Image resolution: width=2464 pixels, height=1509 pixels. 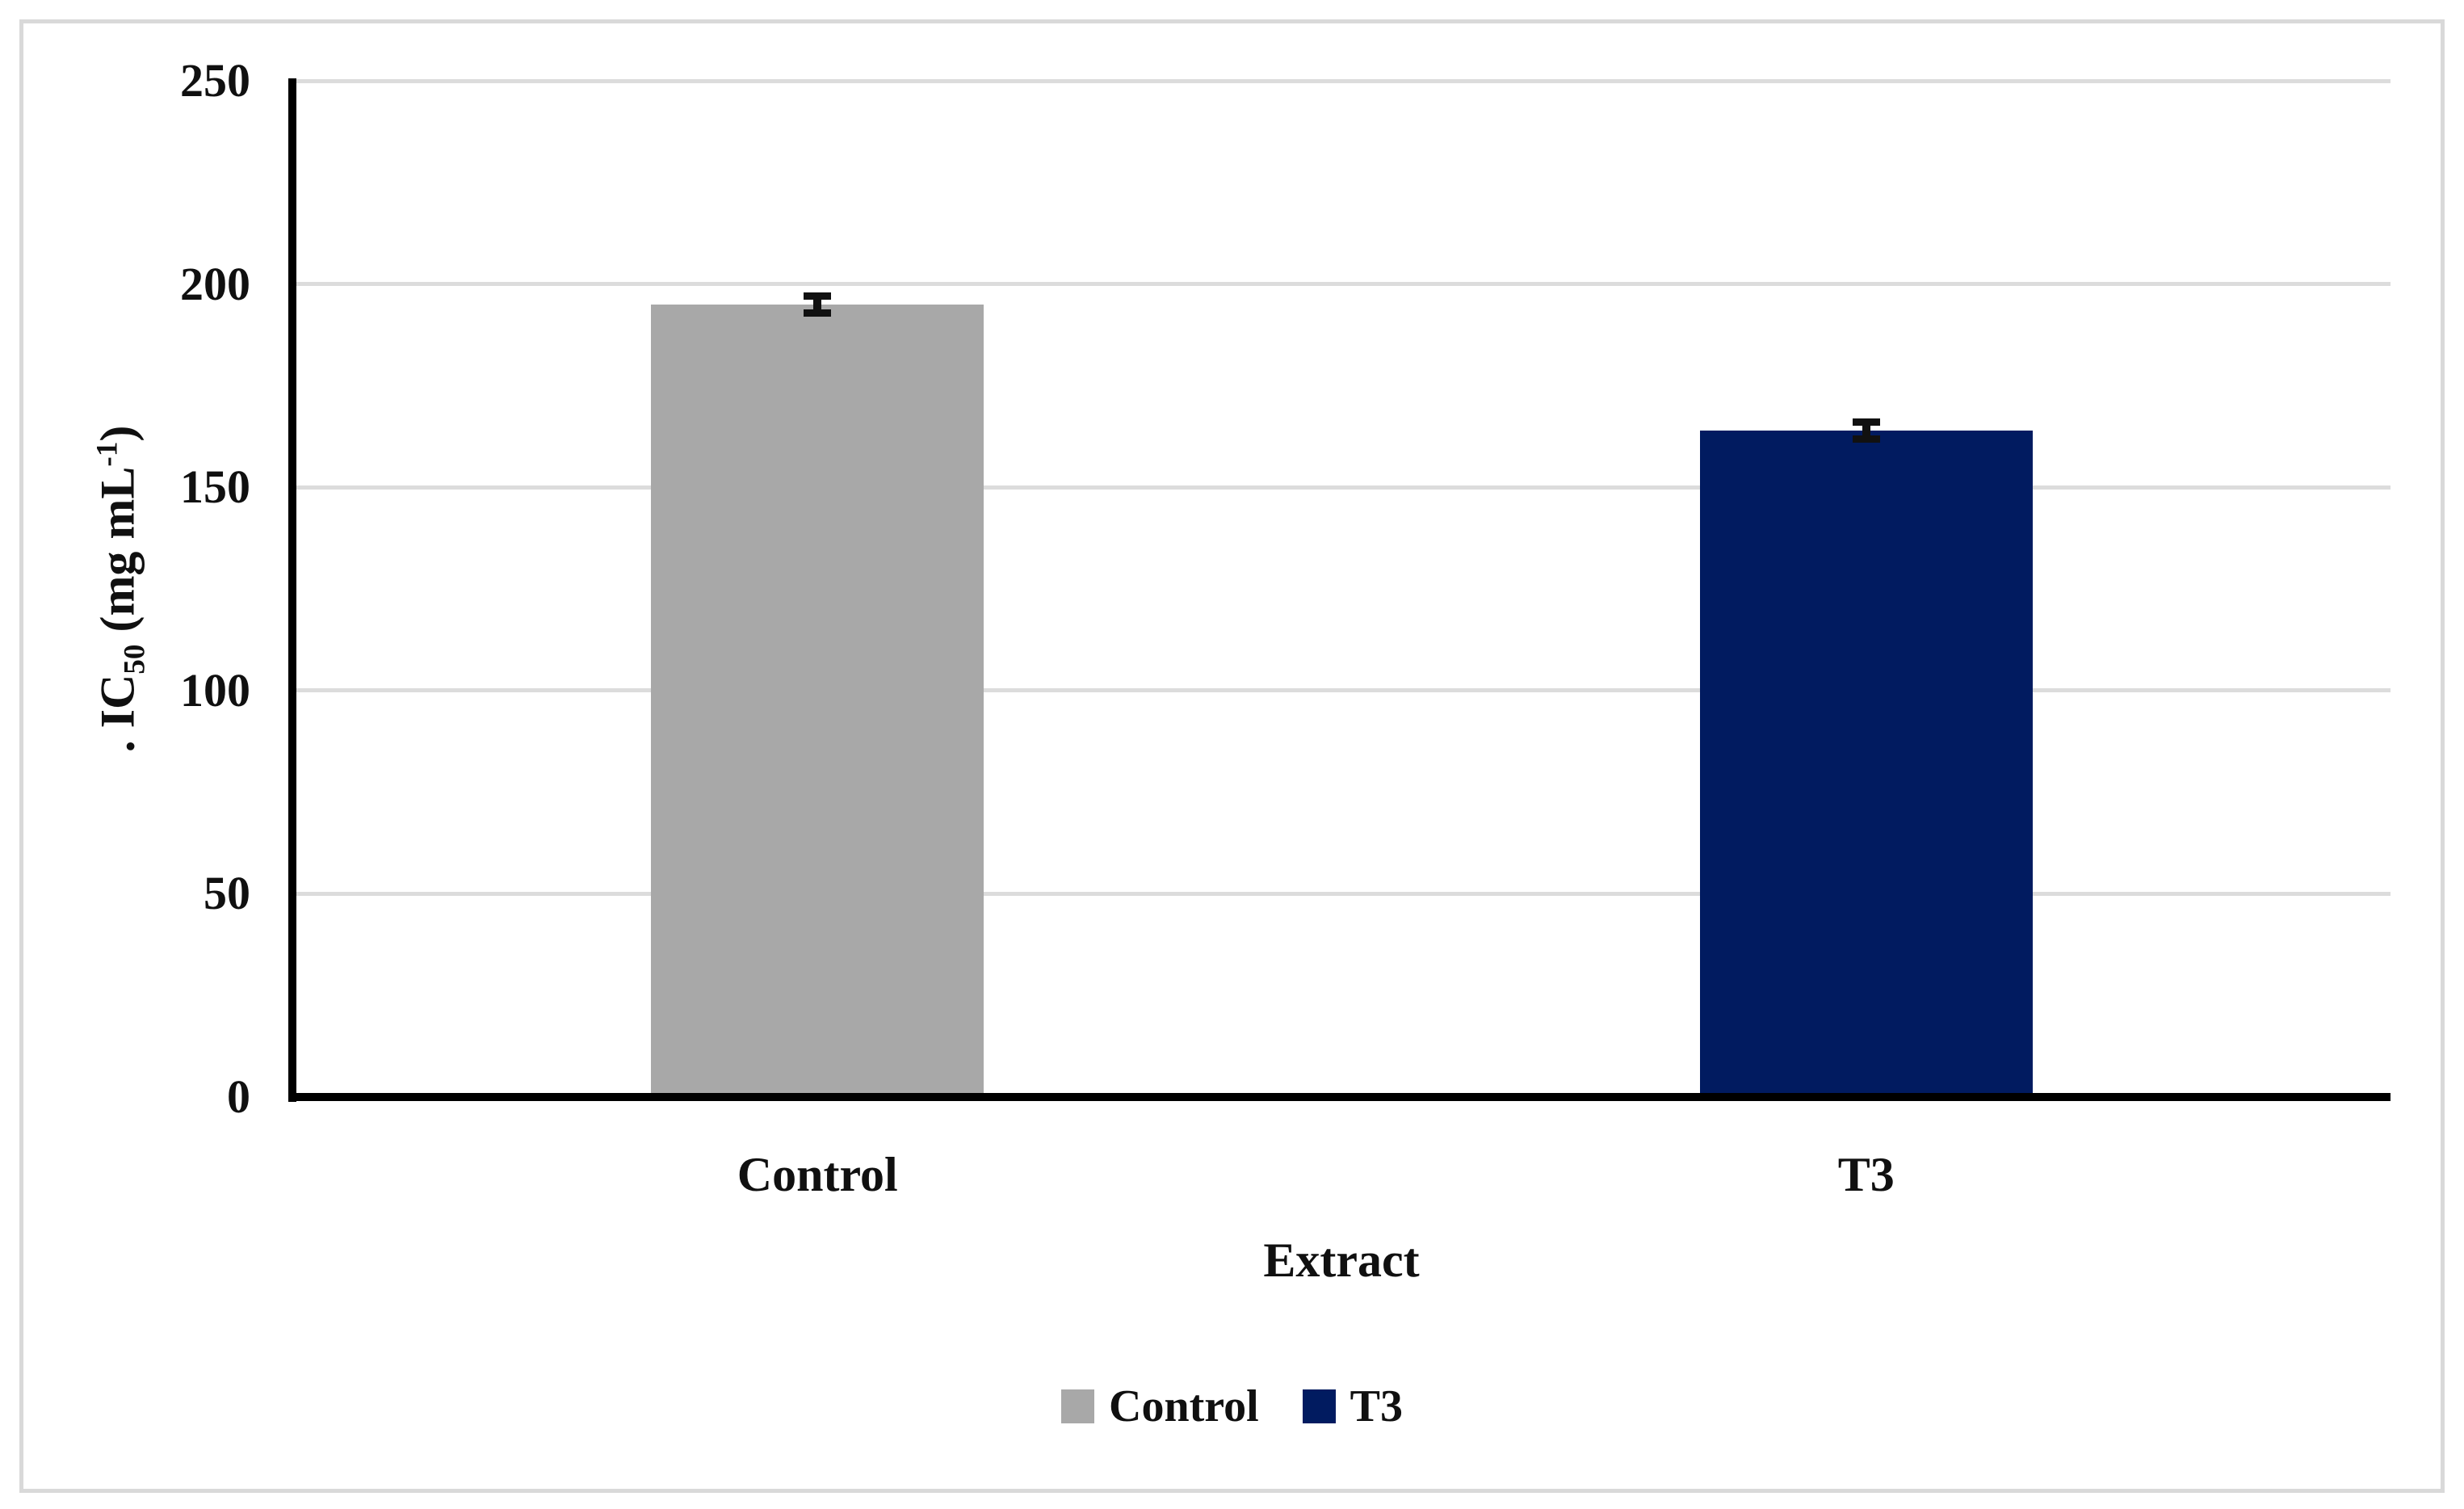 What do you see at coordinates (1866, 1174) in the screenshot?
I see `x-category-label-t3: T3` at bounding box center [1866, 1174].